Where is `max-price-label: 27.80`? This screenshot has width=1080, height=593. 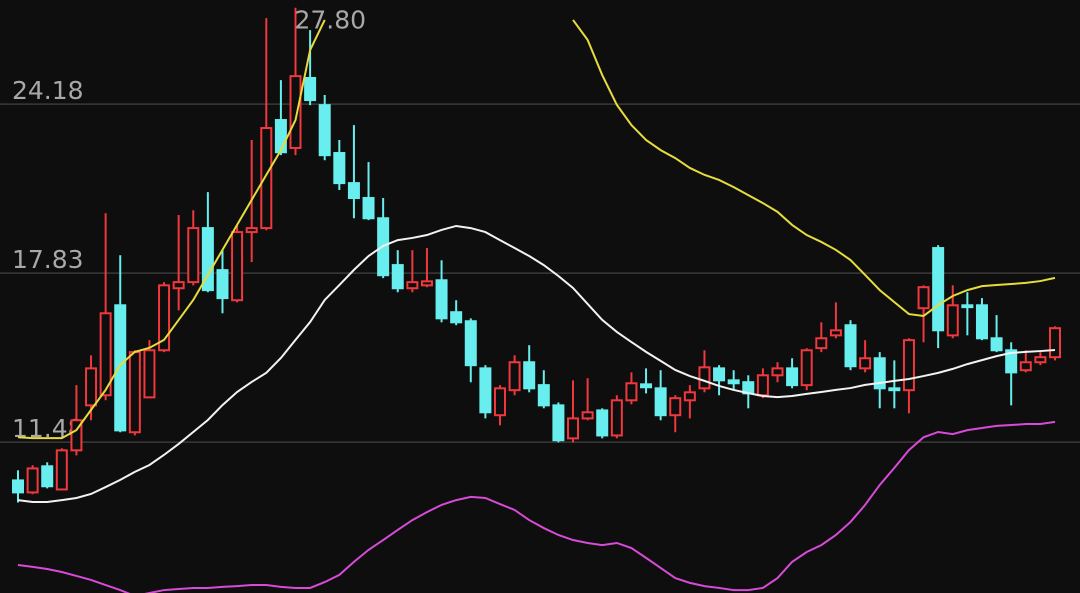
max-price-label: 27.80 is located at coordinates (331, 20).